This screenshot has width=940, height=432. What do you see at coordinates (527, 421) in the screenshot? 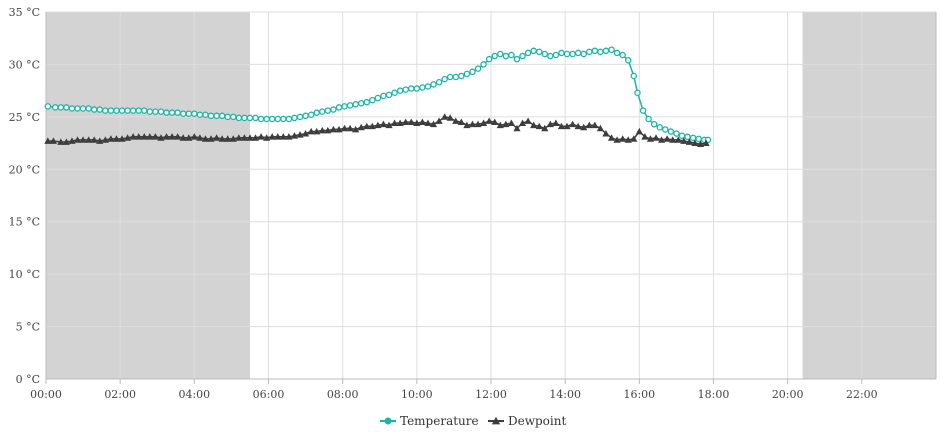
I see `legend-item-dewpoint: Dewpoint` at bounding box center [527, 421].